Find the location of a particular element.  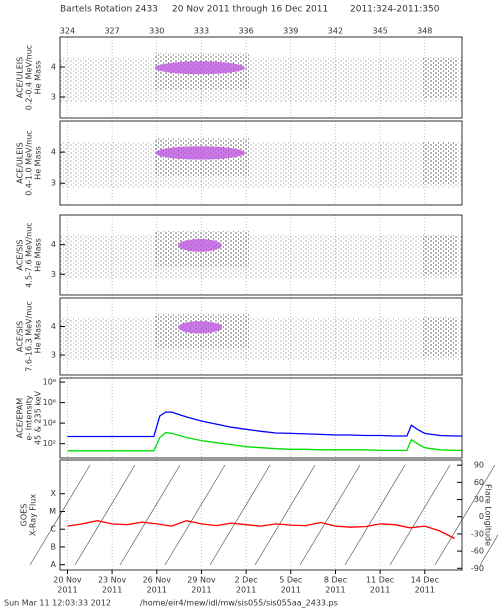

title-range: 20 Nov 2011 through 16 Dec 2011 is located at coordinates (250, 10).